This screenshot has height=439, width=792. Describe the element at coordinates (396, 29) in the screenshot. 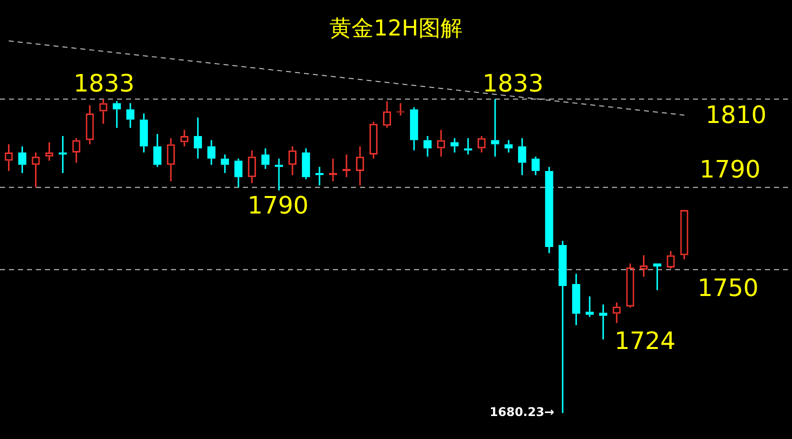

I see `chart-title: 黄金12H图解` at that location.